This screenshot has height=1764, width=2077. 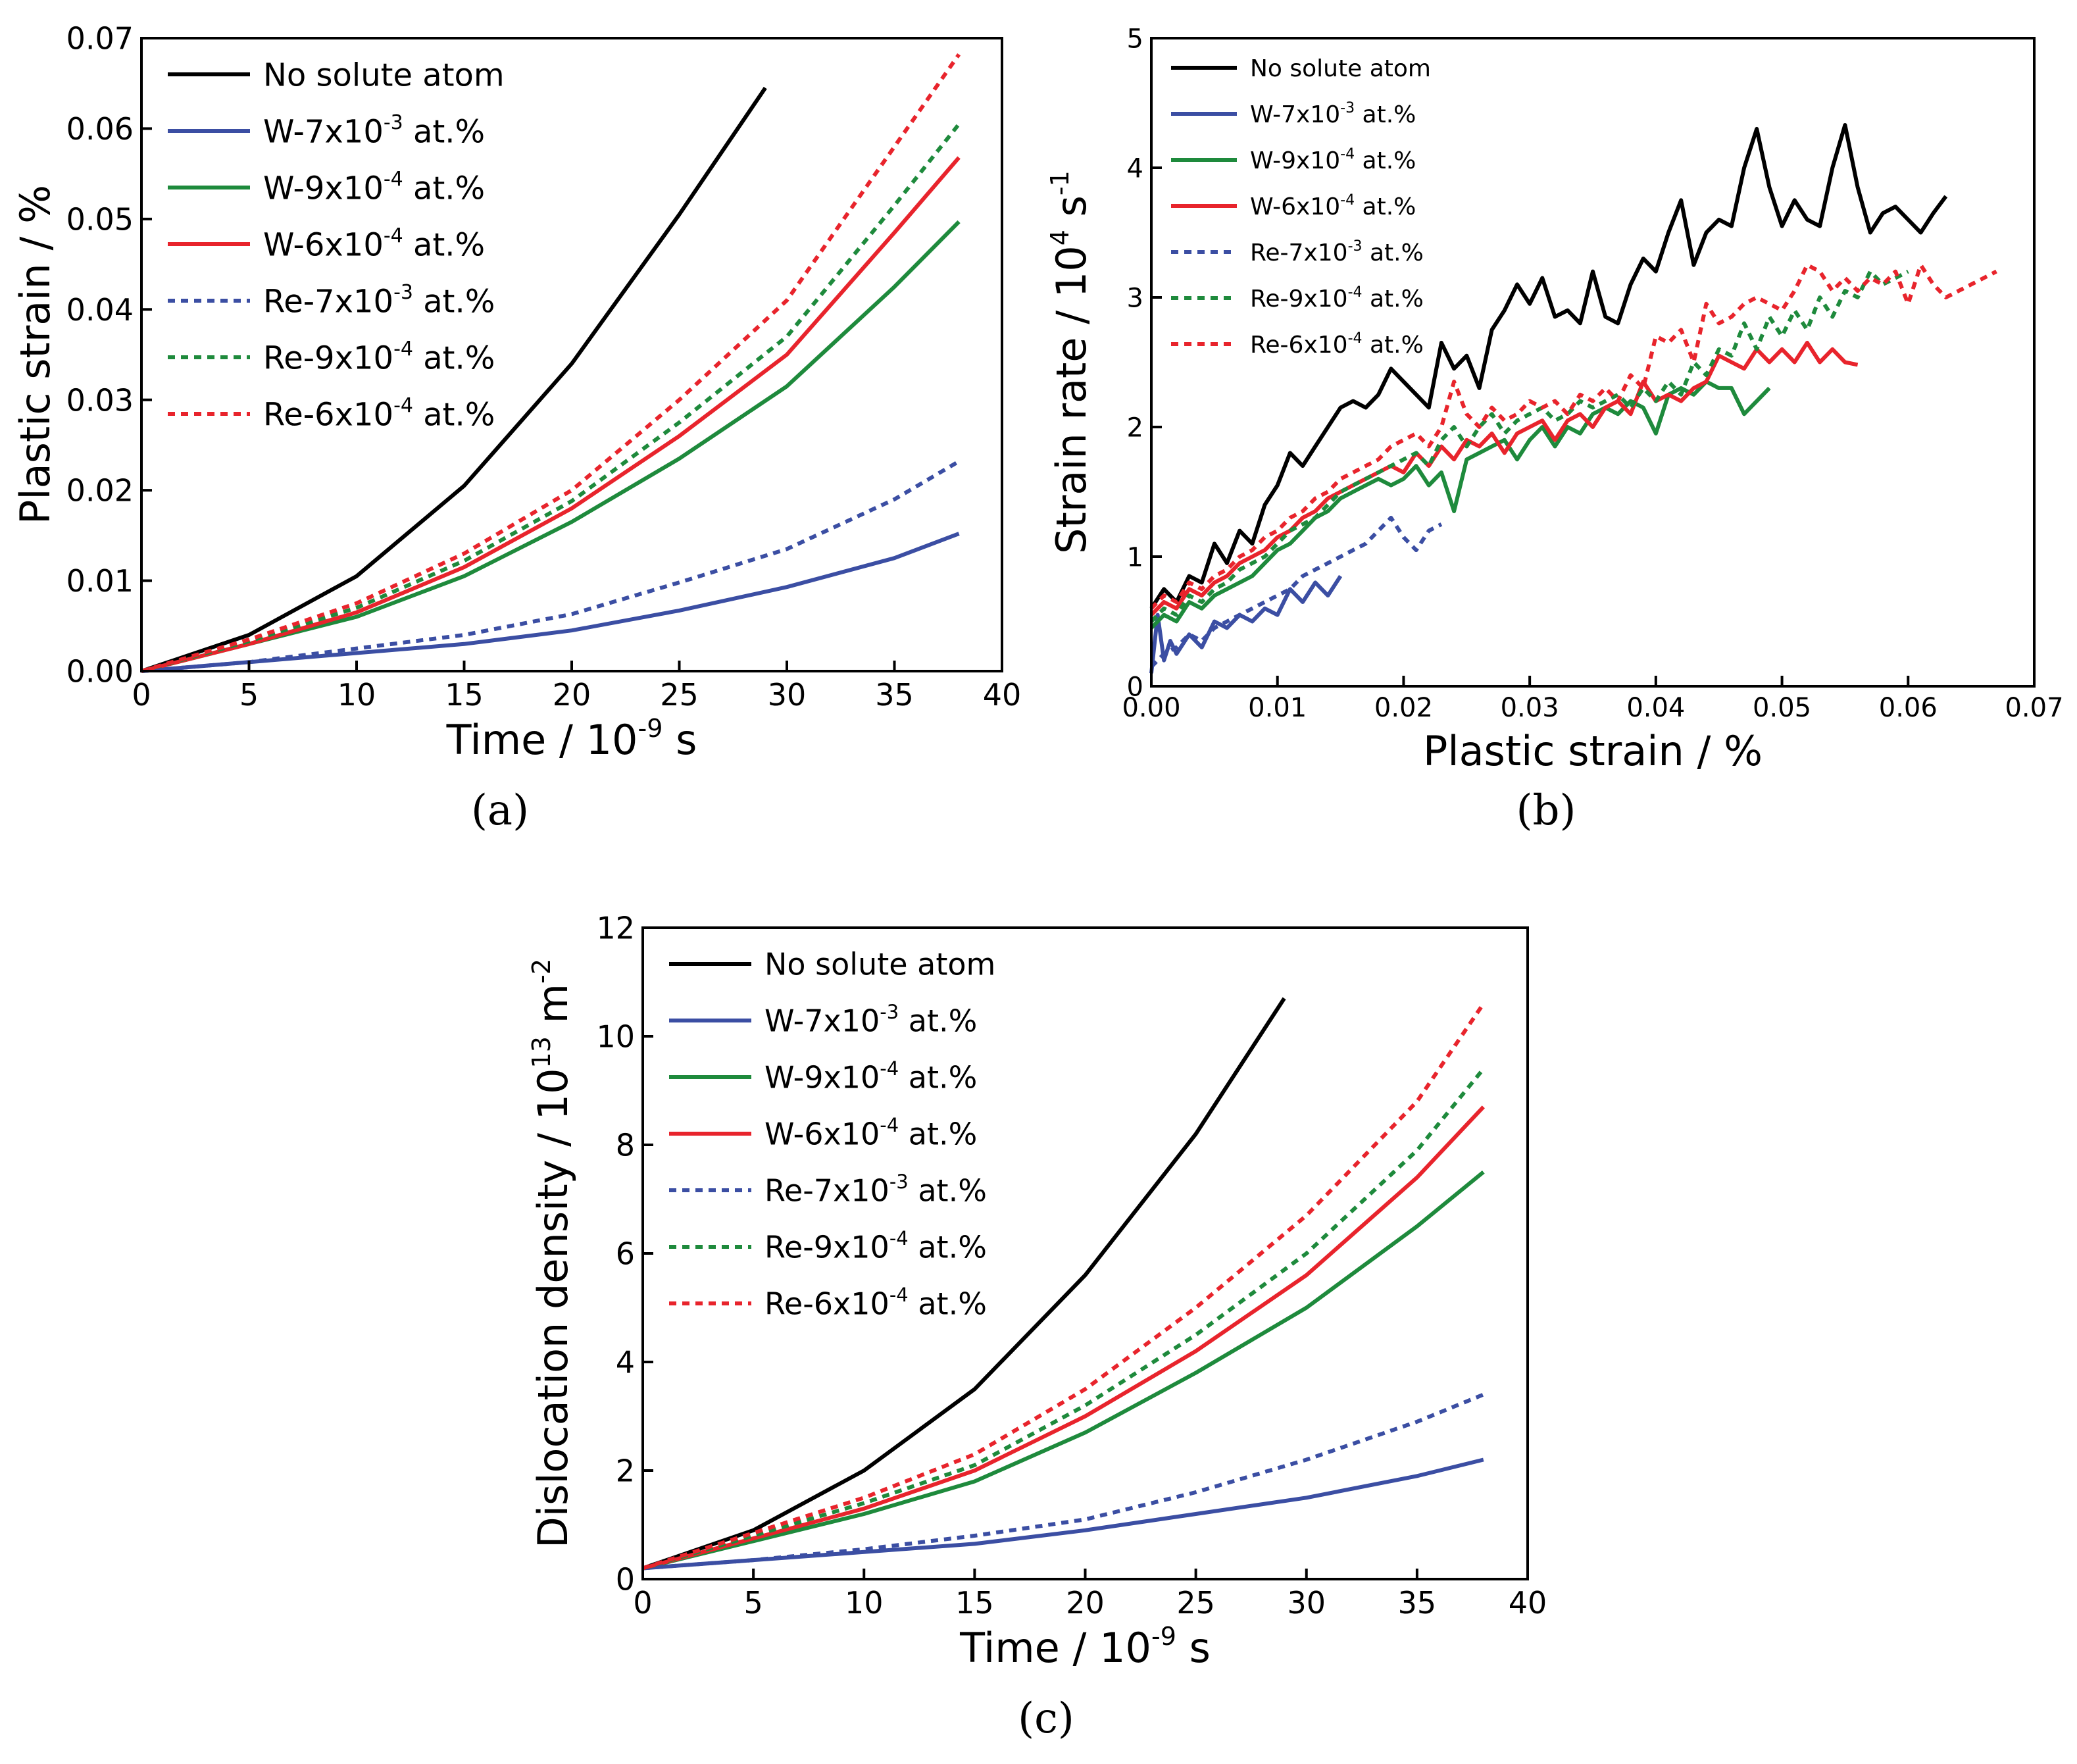 I want to click on y-tick-label: 0.07, so click(x=100, y=39).